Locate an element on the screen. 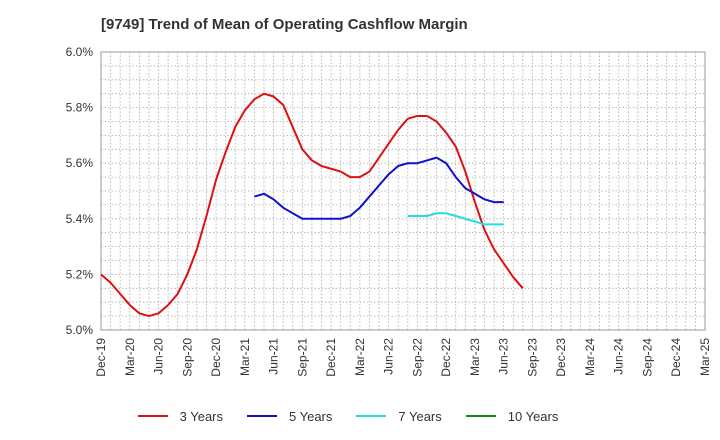 The height and width of the screenshot is (440, 720). x-tick-label: Dec-21 is located at coordinates (331, 357).